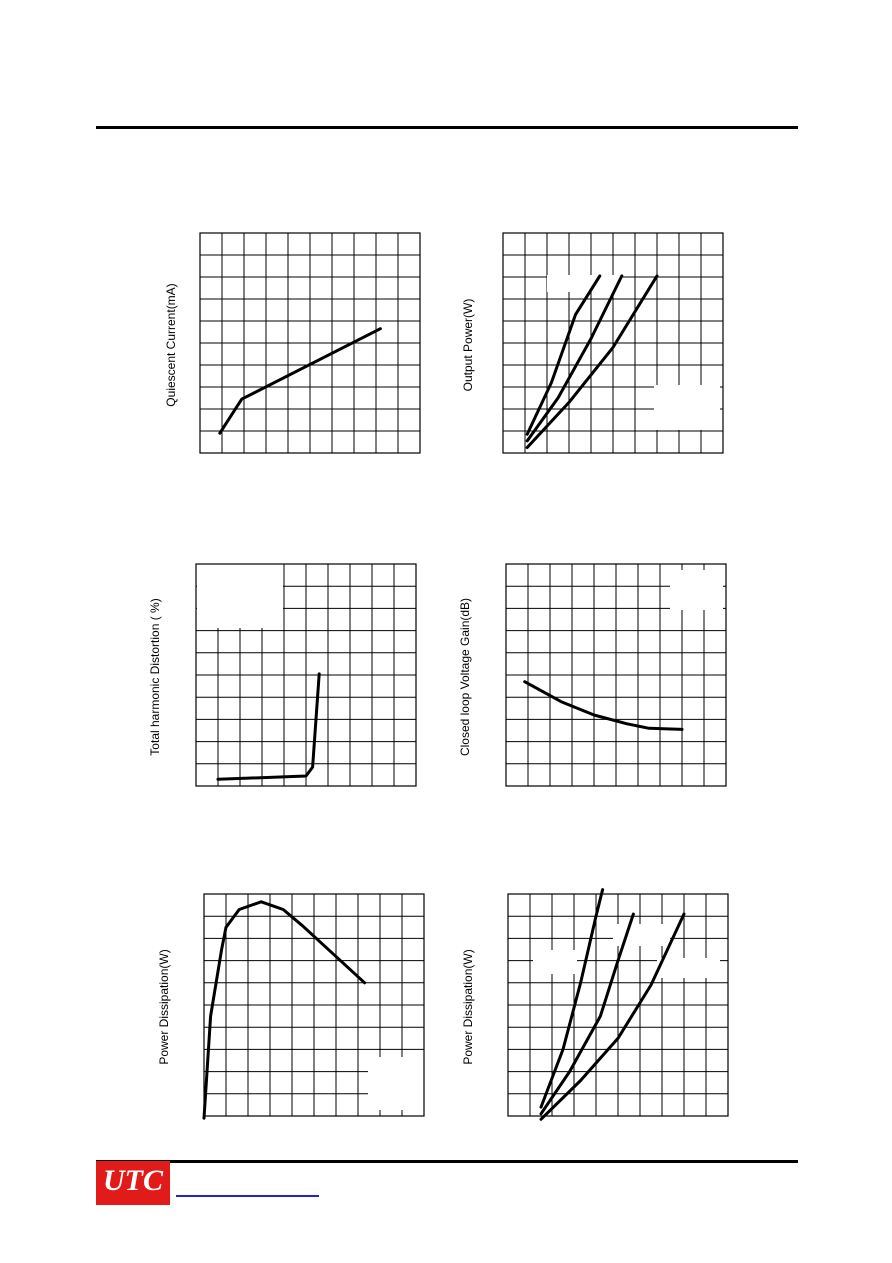  I want to click on chart-power-dissipation-2: Power Dissipation(W), so click(597, 1004).